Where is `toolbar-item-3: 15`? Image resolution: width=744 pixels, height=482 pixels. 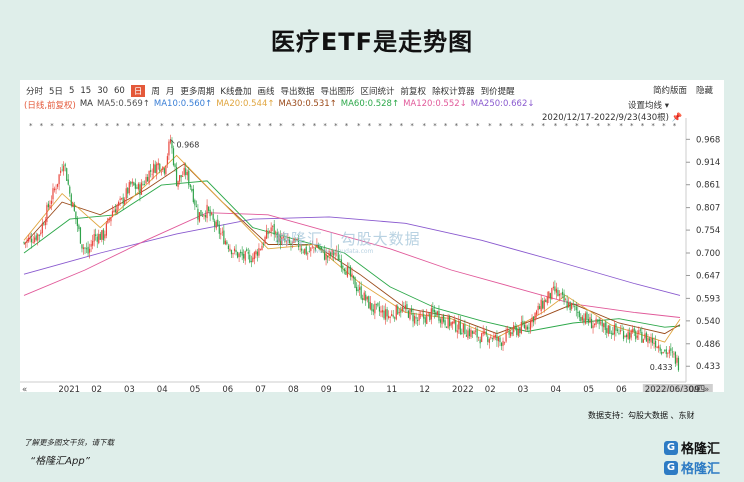
toolbar-item-3: 15 is located at coordinates (86, 91).